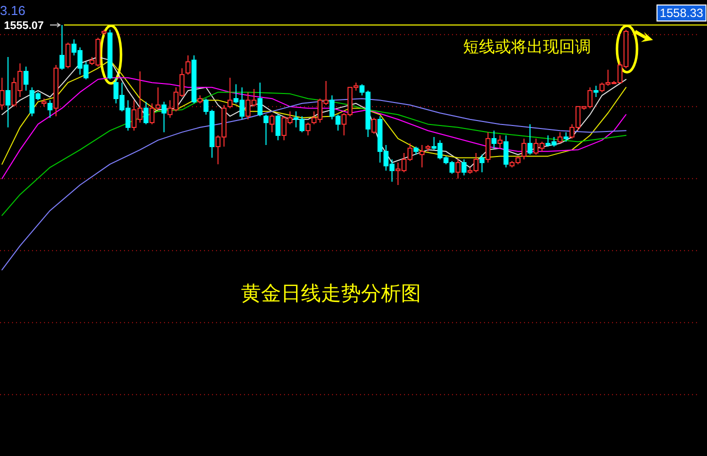 This screenshot has height=456, width=707. I want to click on annotation: 1555.07, so click(24, 26).